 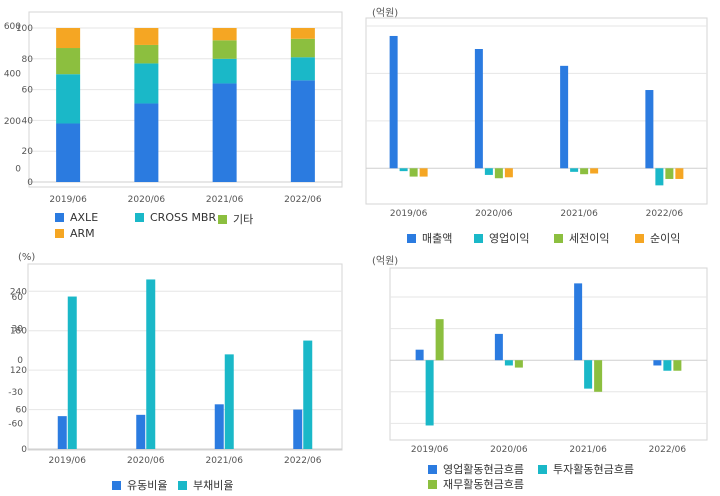 I want to click on legend-item-cross-mbr: CROSS MBR, so click(x=175, y=217).